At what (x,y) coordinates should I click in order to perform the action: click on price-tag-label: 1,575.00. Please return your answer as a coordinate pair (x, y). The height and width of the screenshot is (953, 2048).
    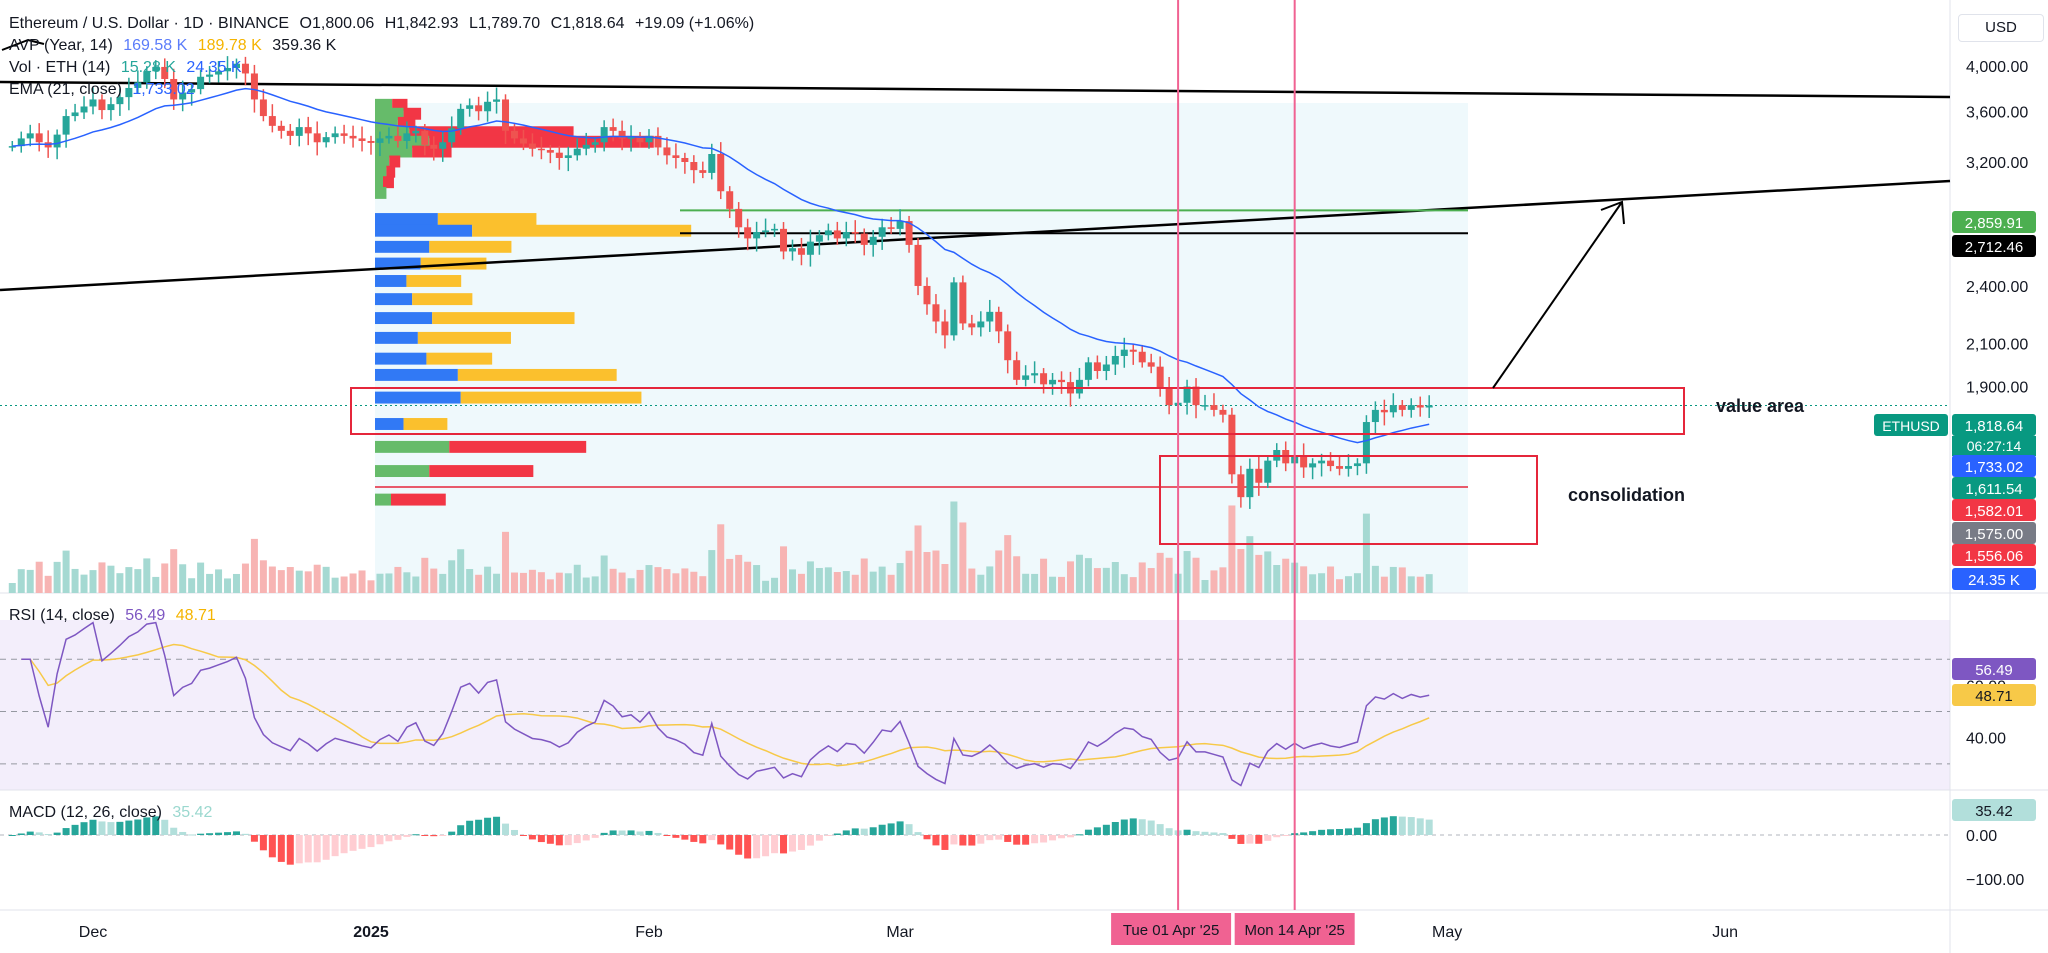
    Looking at the image, I should click on (1994, 534).